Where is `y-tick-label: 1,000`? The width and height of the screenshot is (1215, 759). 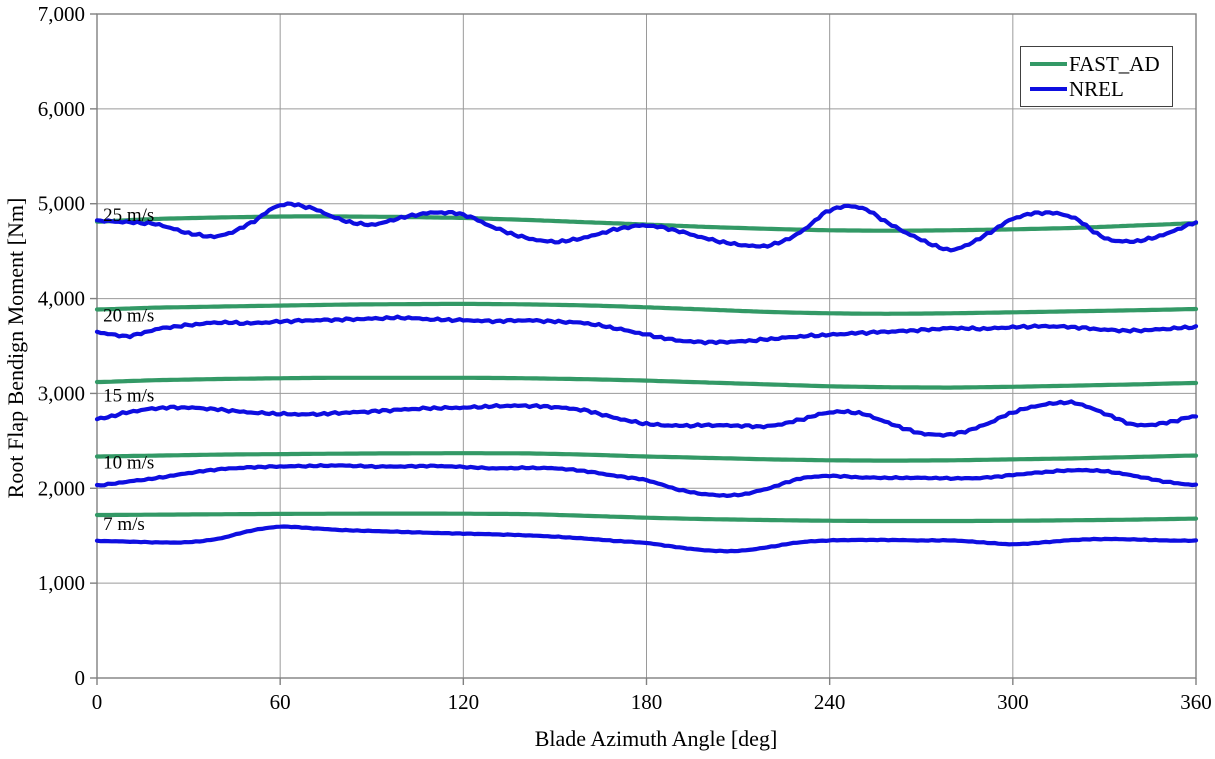
y-tick-label: 1,000 is located at coordinates (61, 583).